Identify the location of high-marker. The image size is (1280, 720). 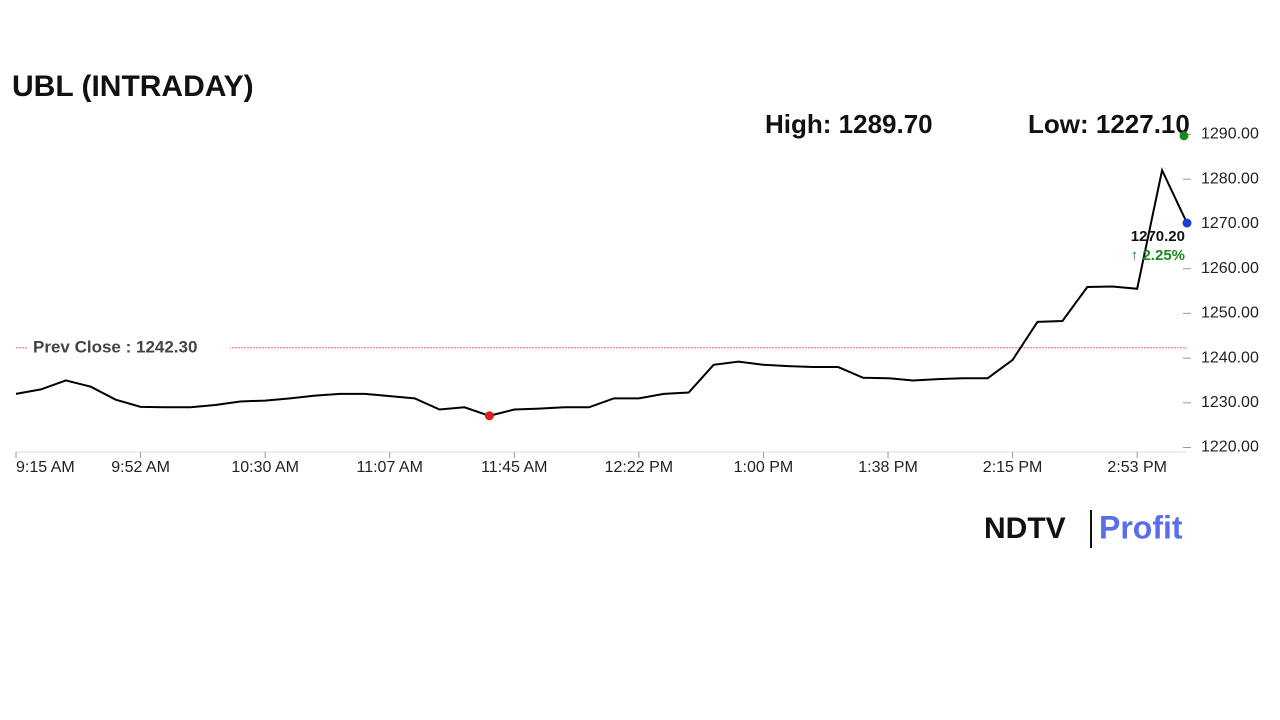
(1184, 136).